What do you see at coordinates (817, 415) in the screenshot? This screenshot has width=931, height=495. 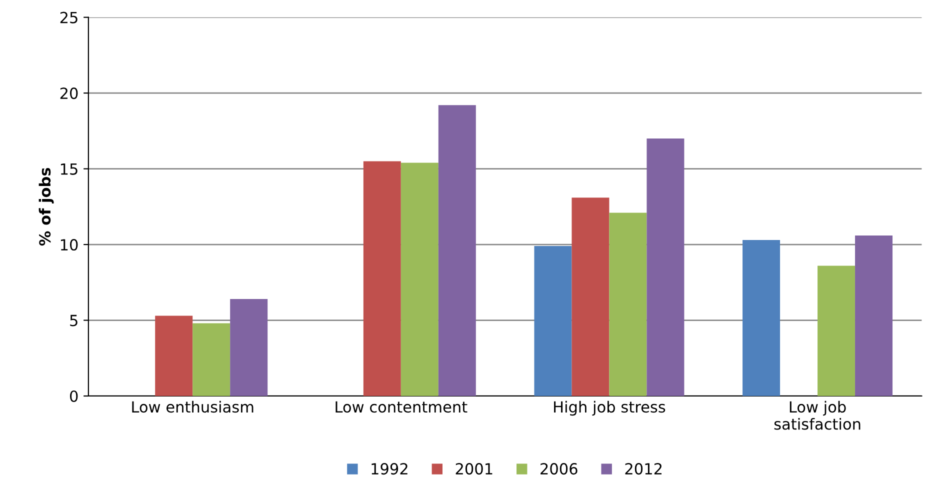 I see `x-tick-label: Low job satisfaction` at bounding box center [817, 415].